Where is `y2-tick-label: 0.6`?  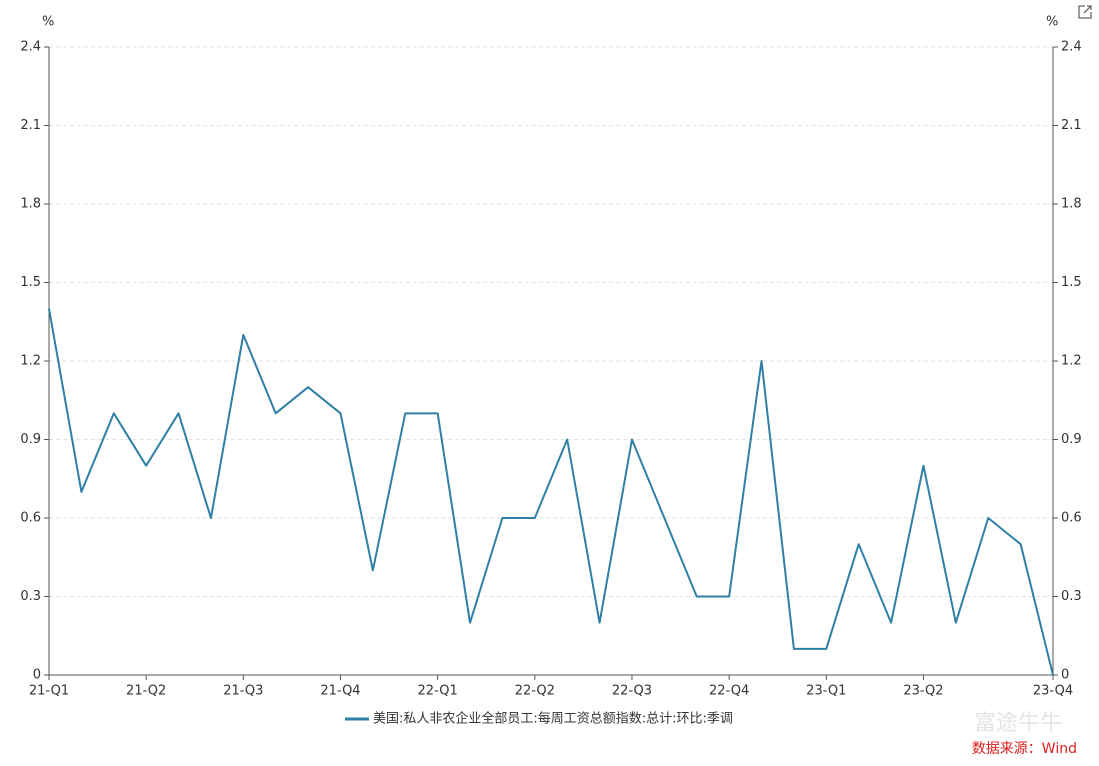
y2-tick-label: 0.6 is located at coordinates (1071, 518).